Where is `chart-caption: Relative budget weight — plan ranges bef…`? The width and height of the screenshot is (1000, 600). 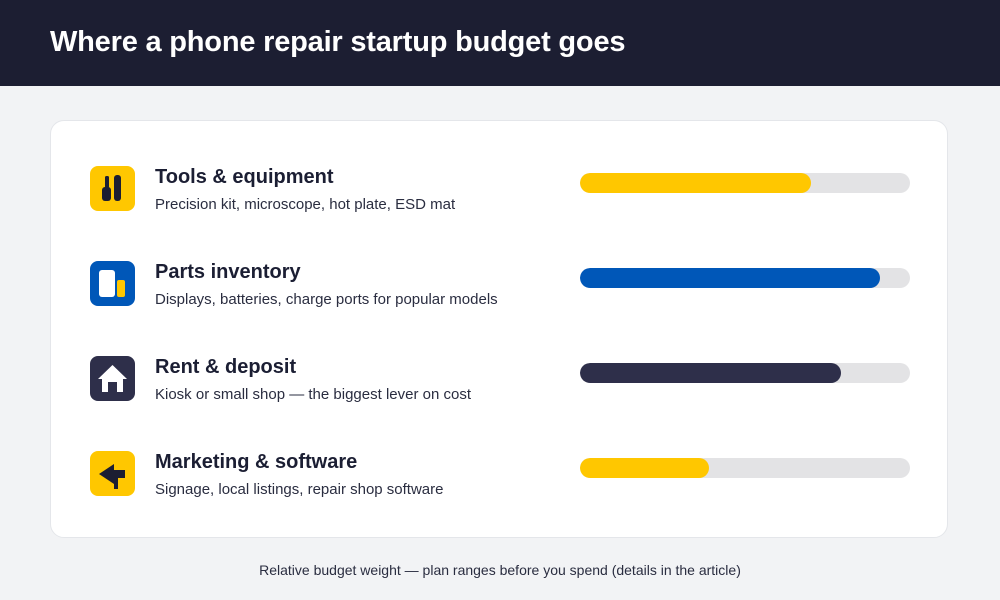
chart-caption: Relative budget weight — plan ranges bef… is located at coordinates (500, 570).